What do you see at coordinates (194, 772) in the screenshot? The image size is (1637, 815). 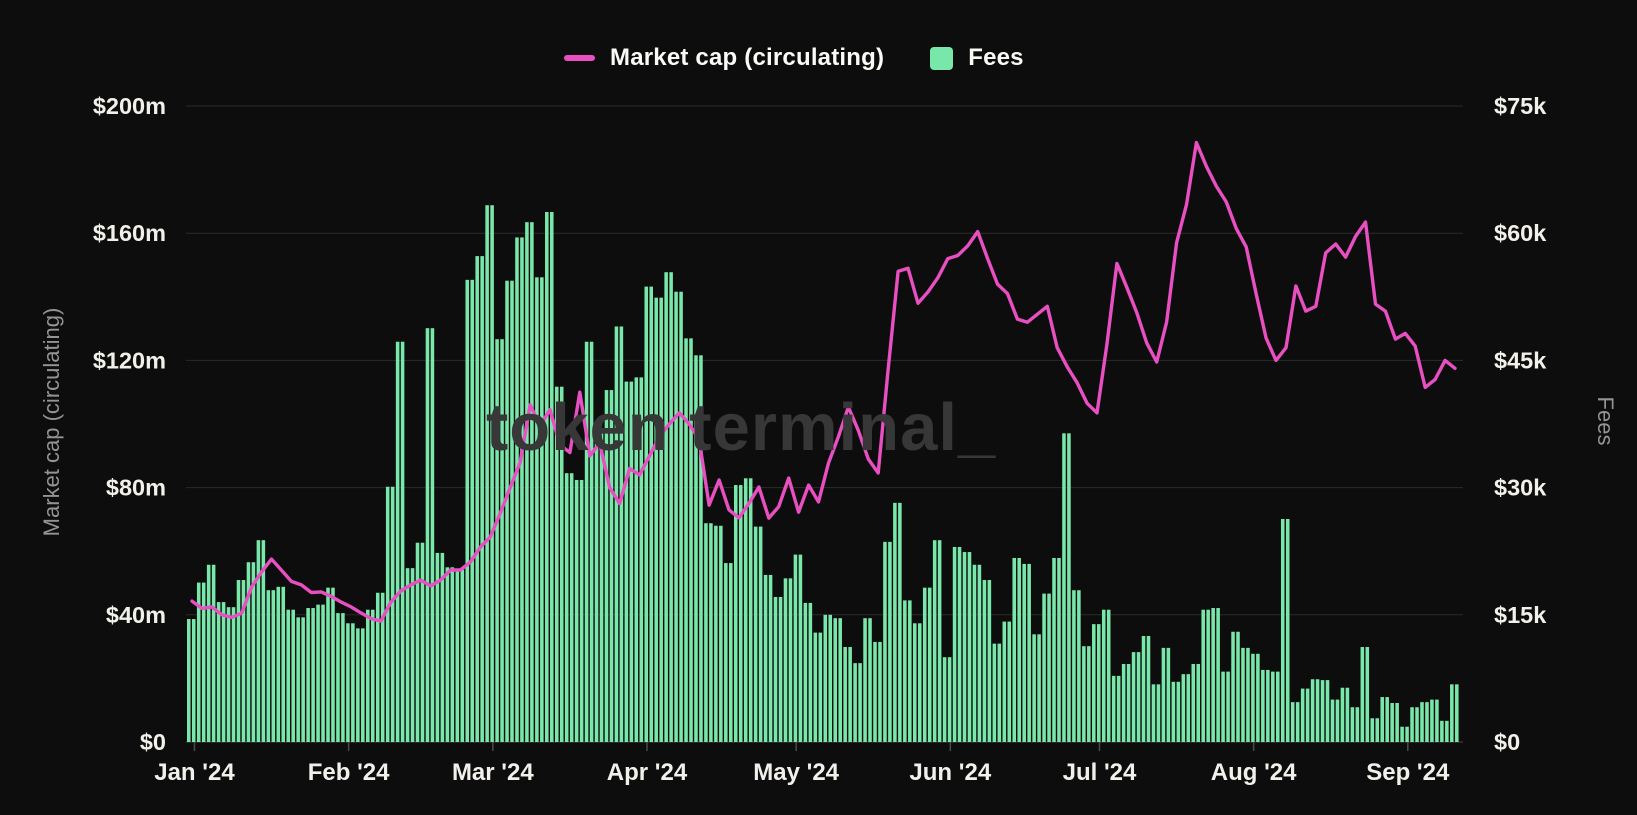 I see `x-tick-label: Jan '24` at bounding box center [194, 772].